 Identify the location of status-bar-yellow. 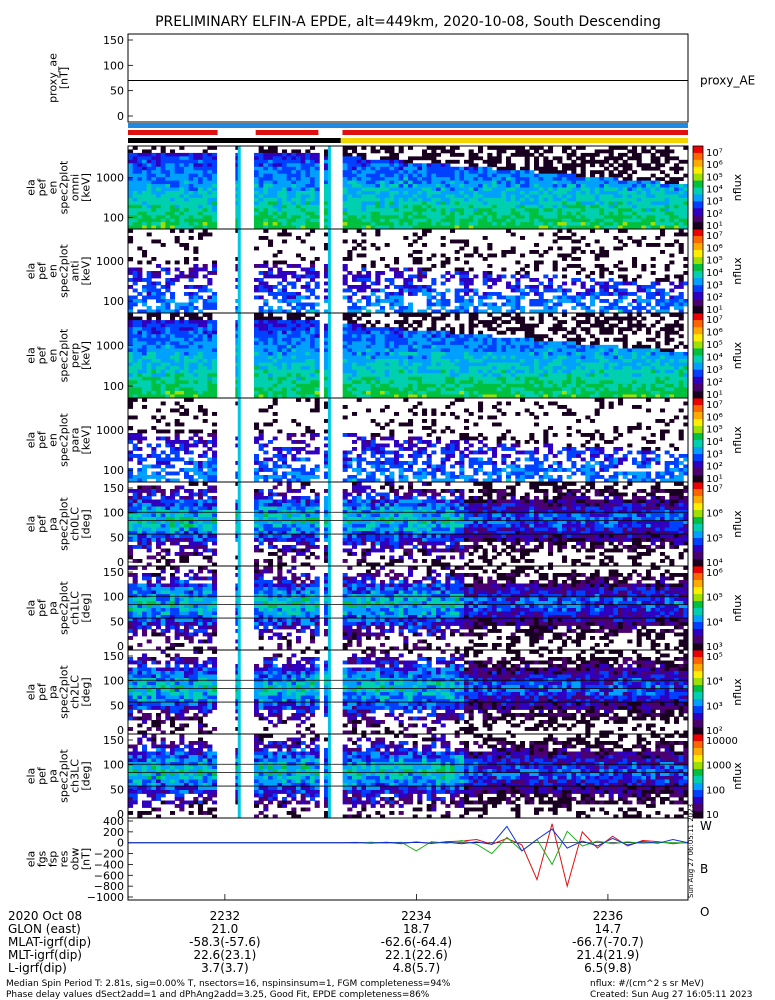
(514, 140).